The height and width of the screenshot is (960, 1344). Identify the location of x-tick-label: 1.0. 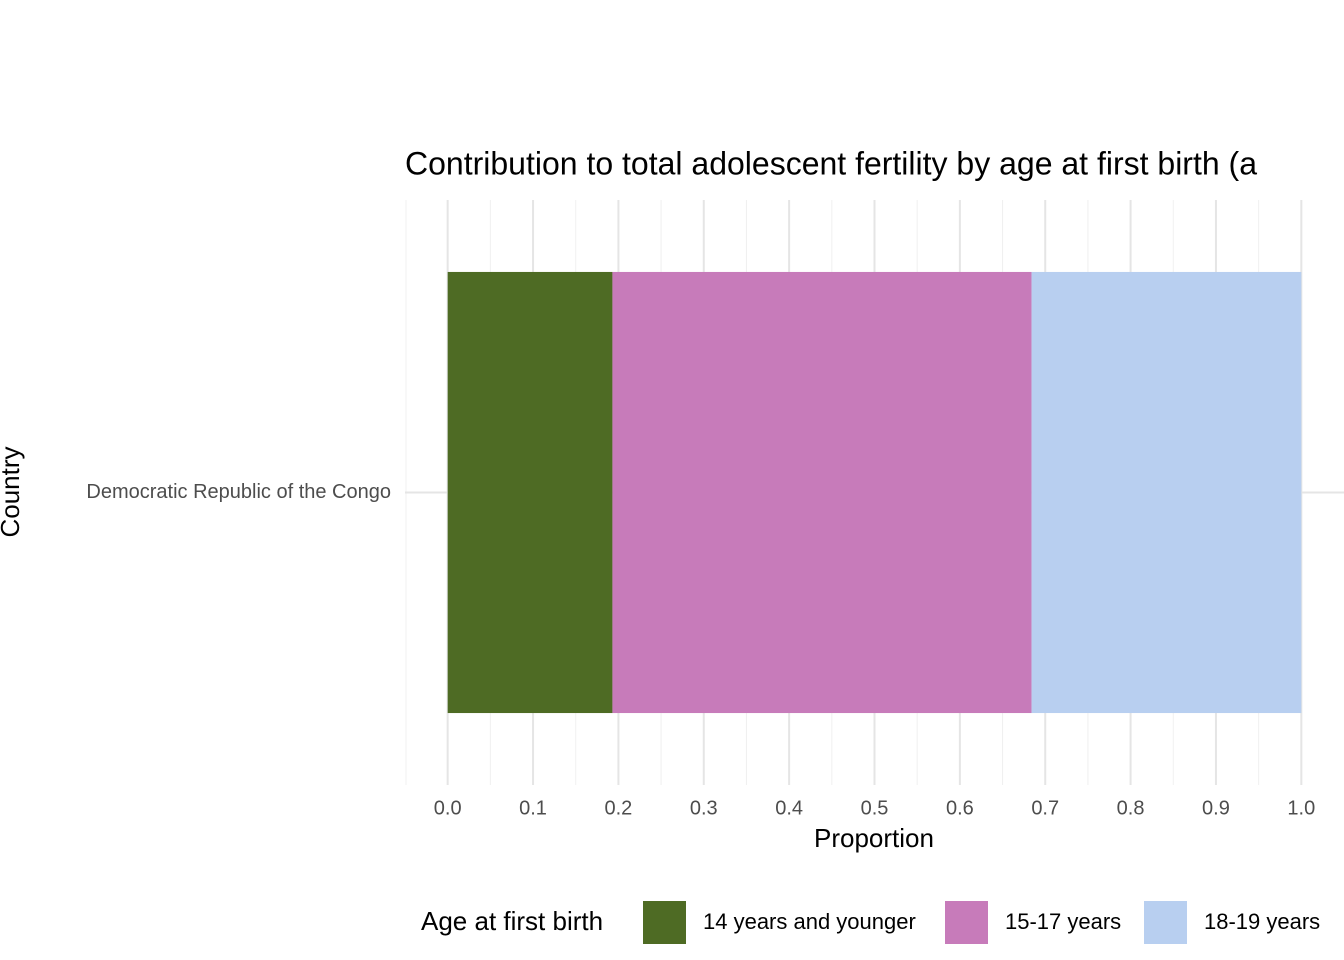
(1301, 808).